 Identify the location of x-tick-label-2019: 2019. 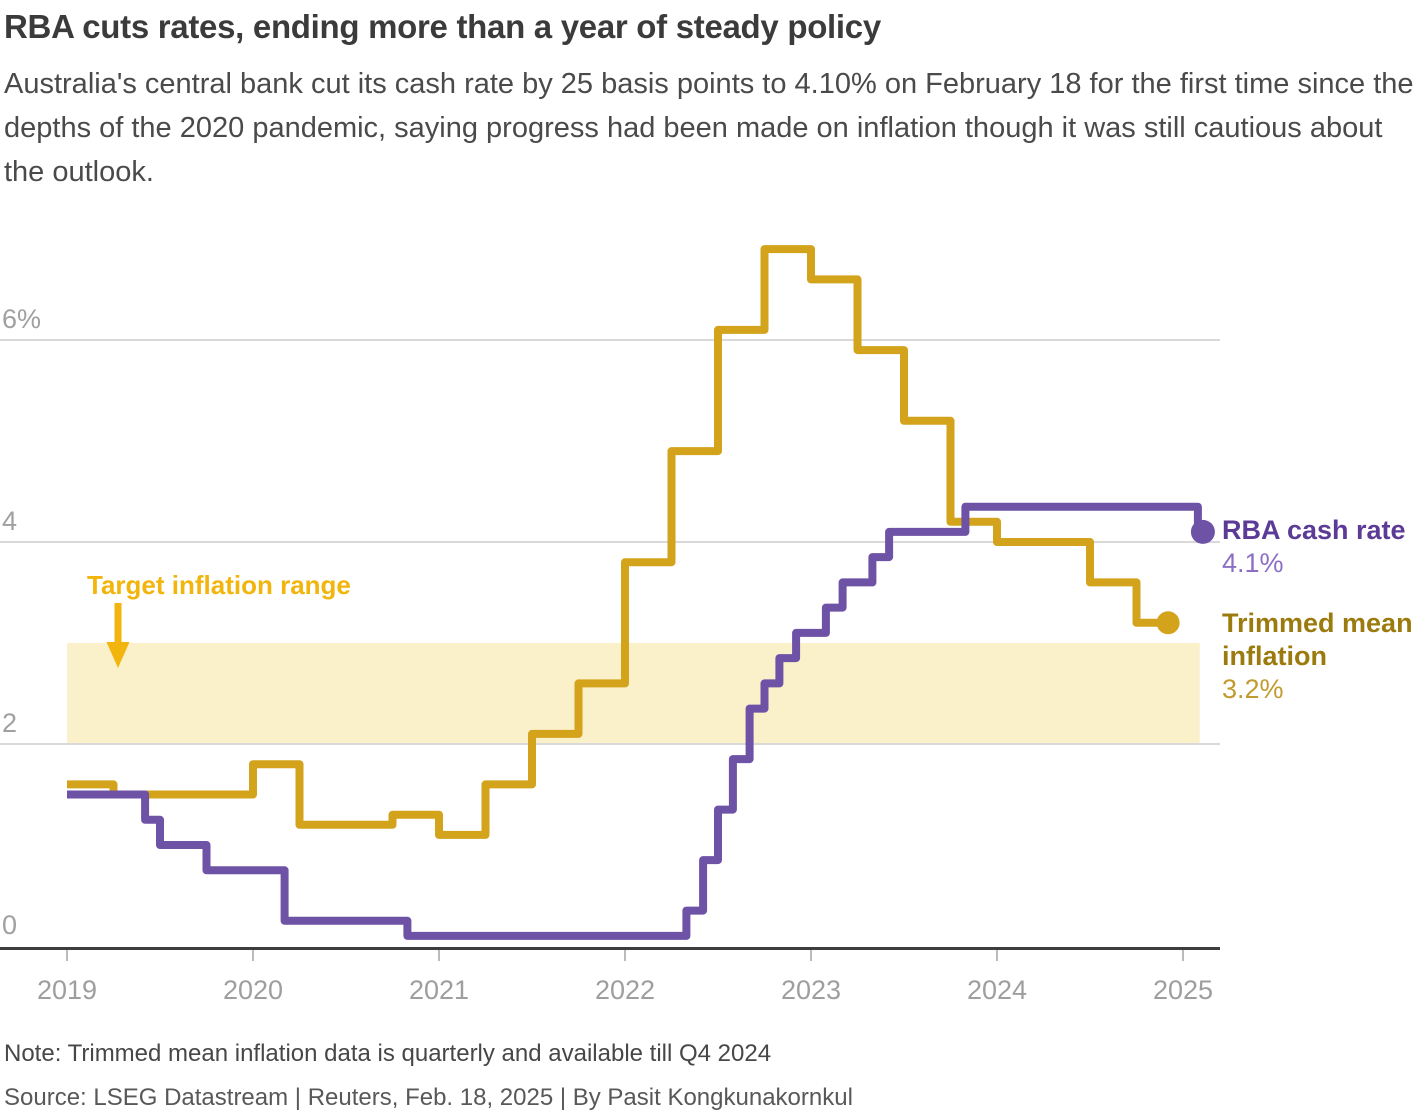
(67, 990).